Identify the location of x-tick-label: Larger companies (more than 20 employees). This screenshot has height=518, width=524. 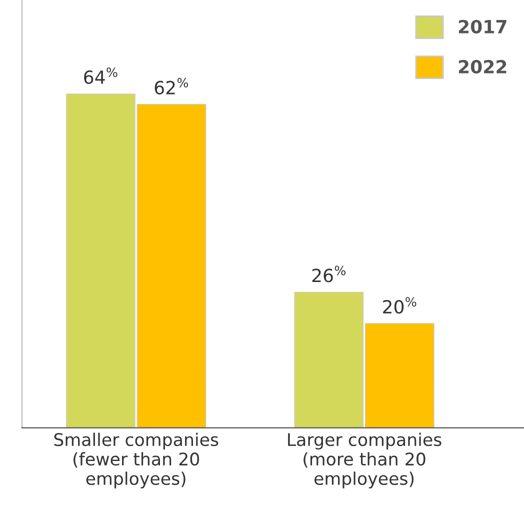
(365, 460).